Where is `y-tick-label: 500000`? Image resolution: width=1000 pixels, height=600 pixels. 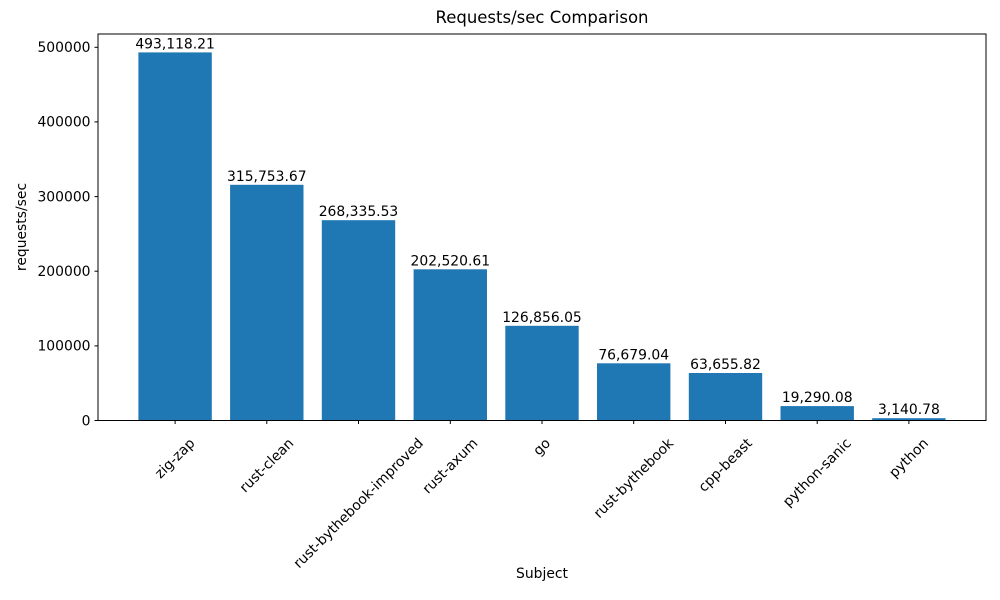
y-tick-label: 500000 is located at coordinates (63, 48).